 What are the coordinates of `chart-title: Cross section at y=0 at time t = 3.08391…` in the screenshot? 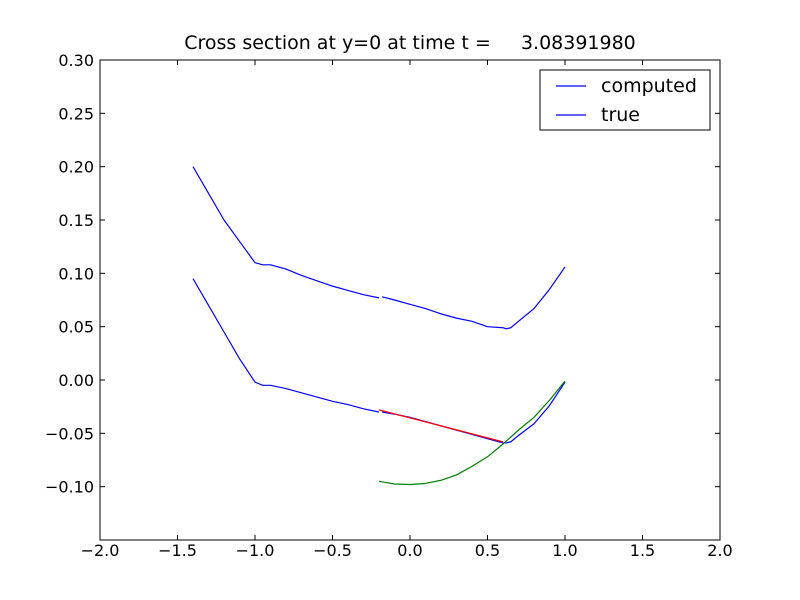 It's located at (410, 43).